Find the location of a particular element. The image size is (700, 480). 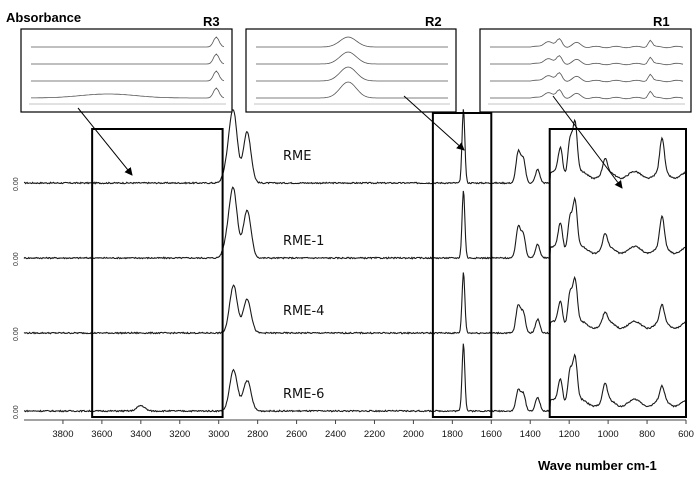

series-label: RME-1 is located at coordinates (303, 241).